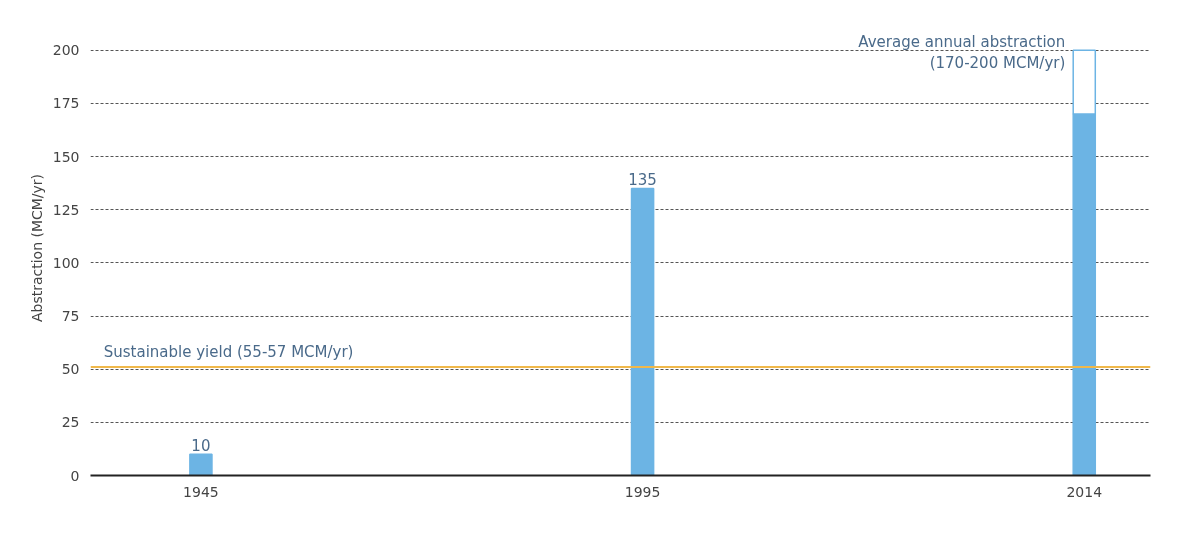  Describe the element at coordinates (1084, 491) in the screenshot. I see `x-tick-label: 2014` at that location.